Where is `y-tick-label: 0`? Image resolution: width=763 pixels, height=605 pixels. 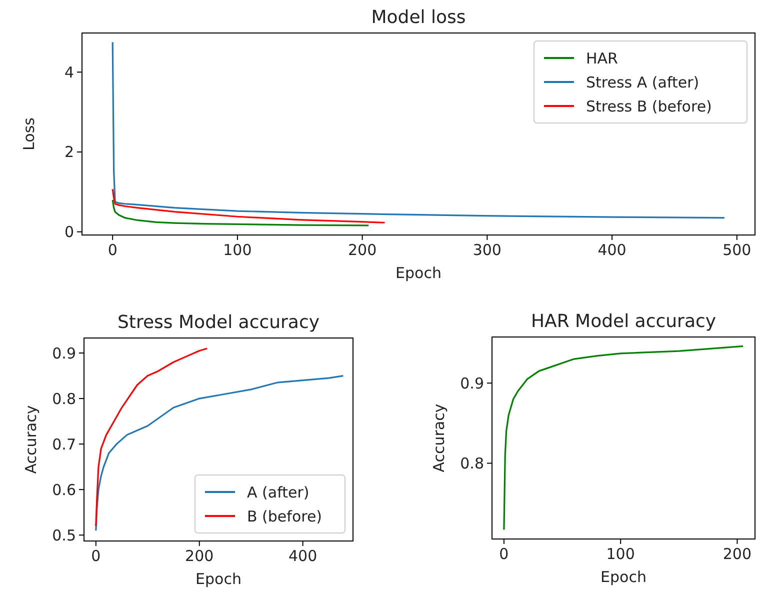
y-tick-label: 0 is located at coordinates (69, 232).